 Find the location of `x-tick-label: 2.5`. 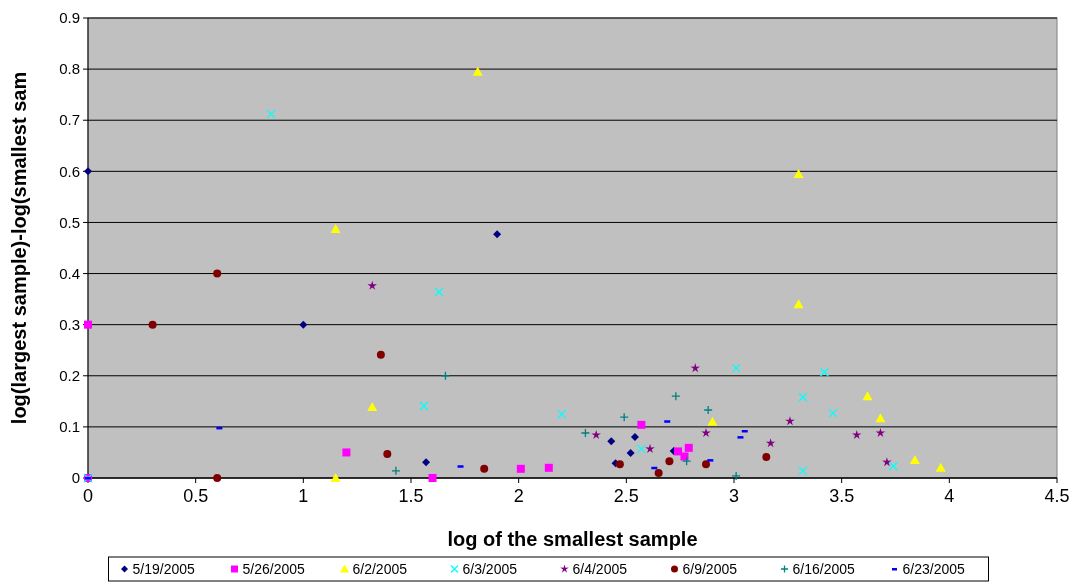

x-tick-label: 2.5 is located at coordinates (626, 496).